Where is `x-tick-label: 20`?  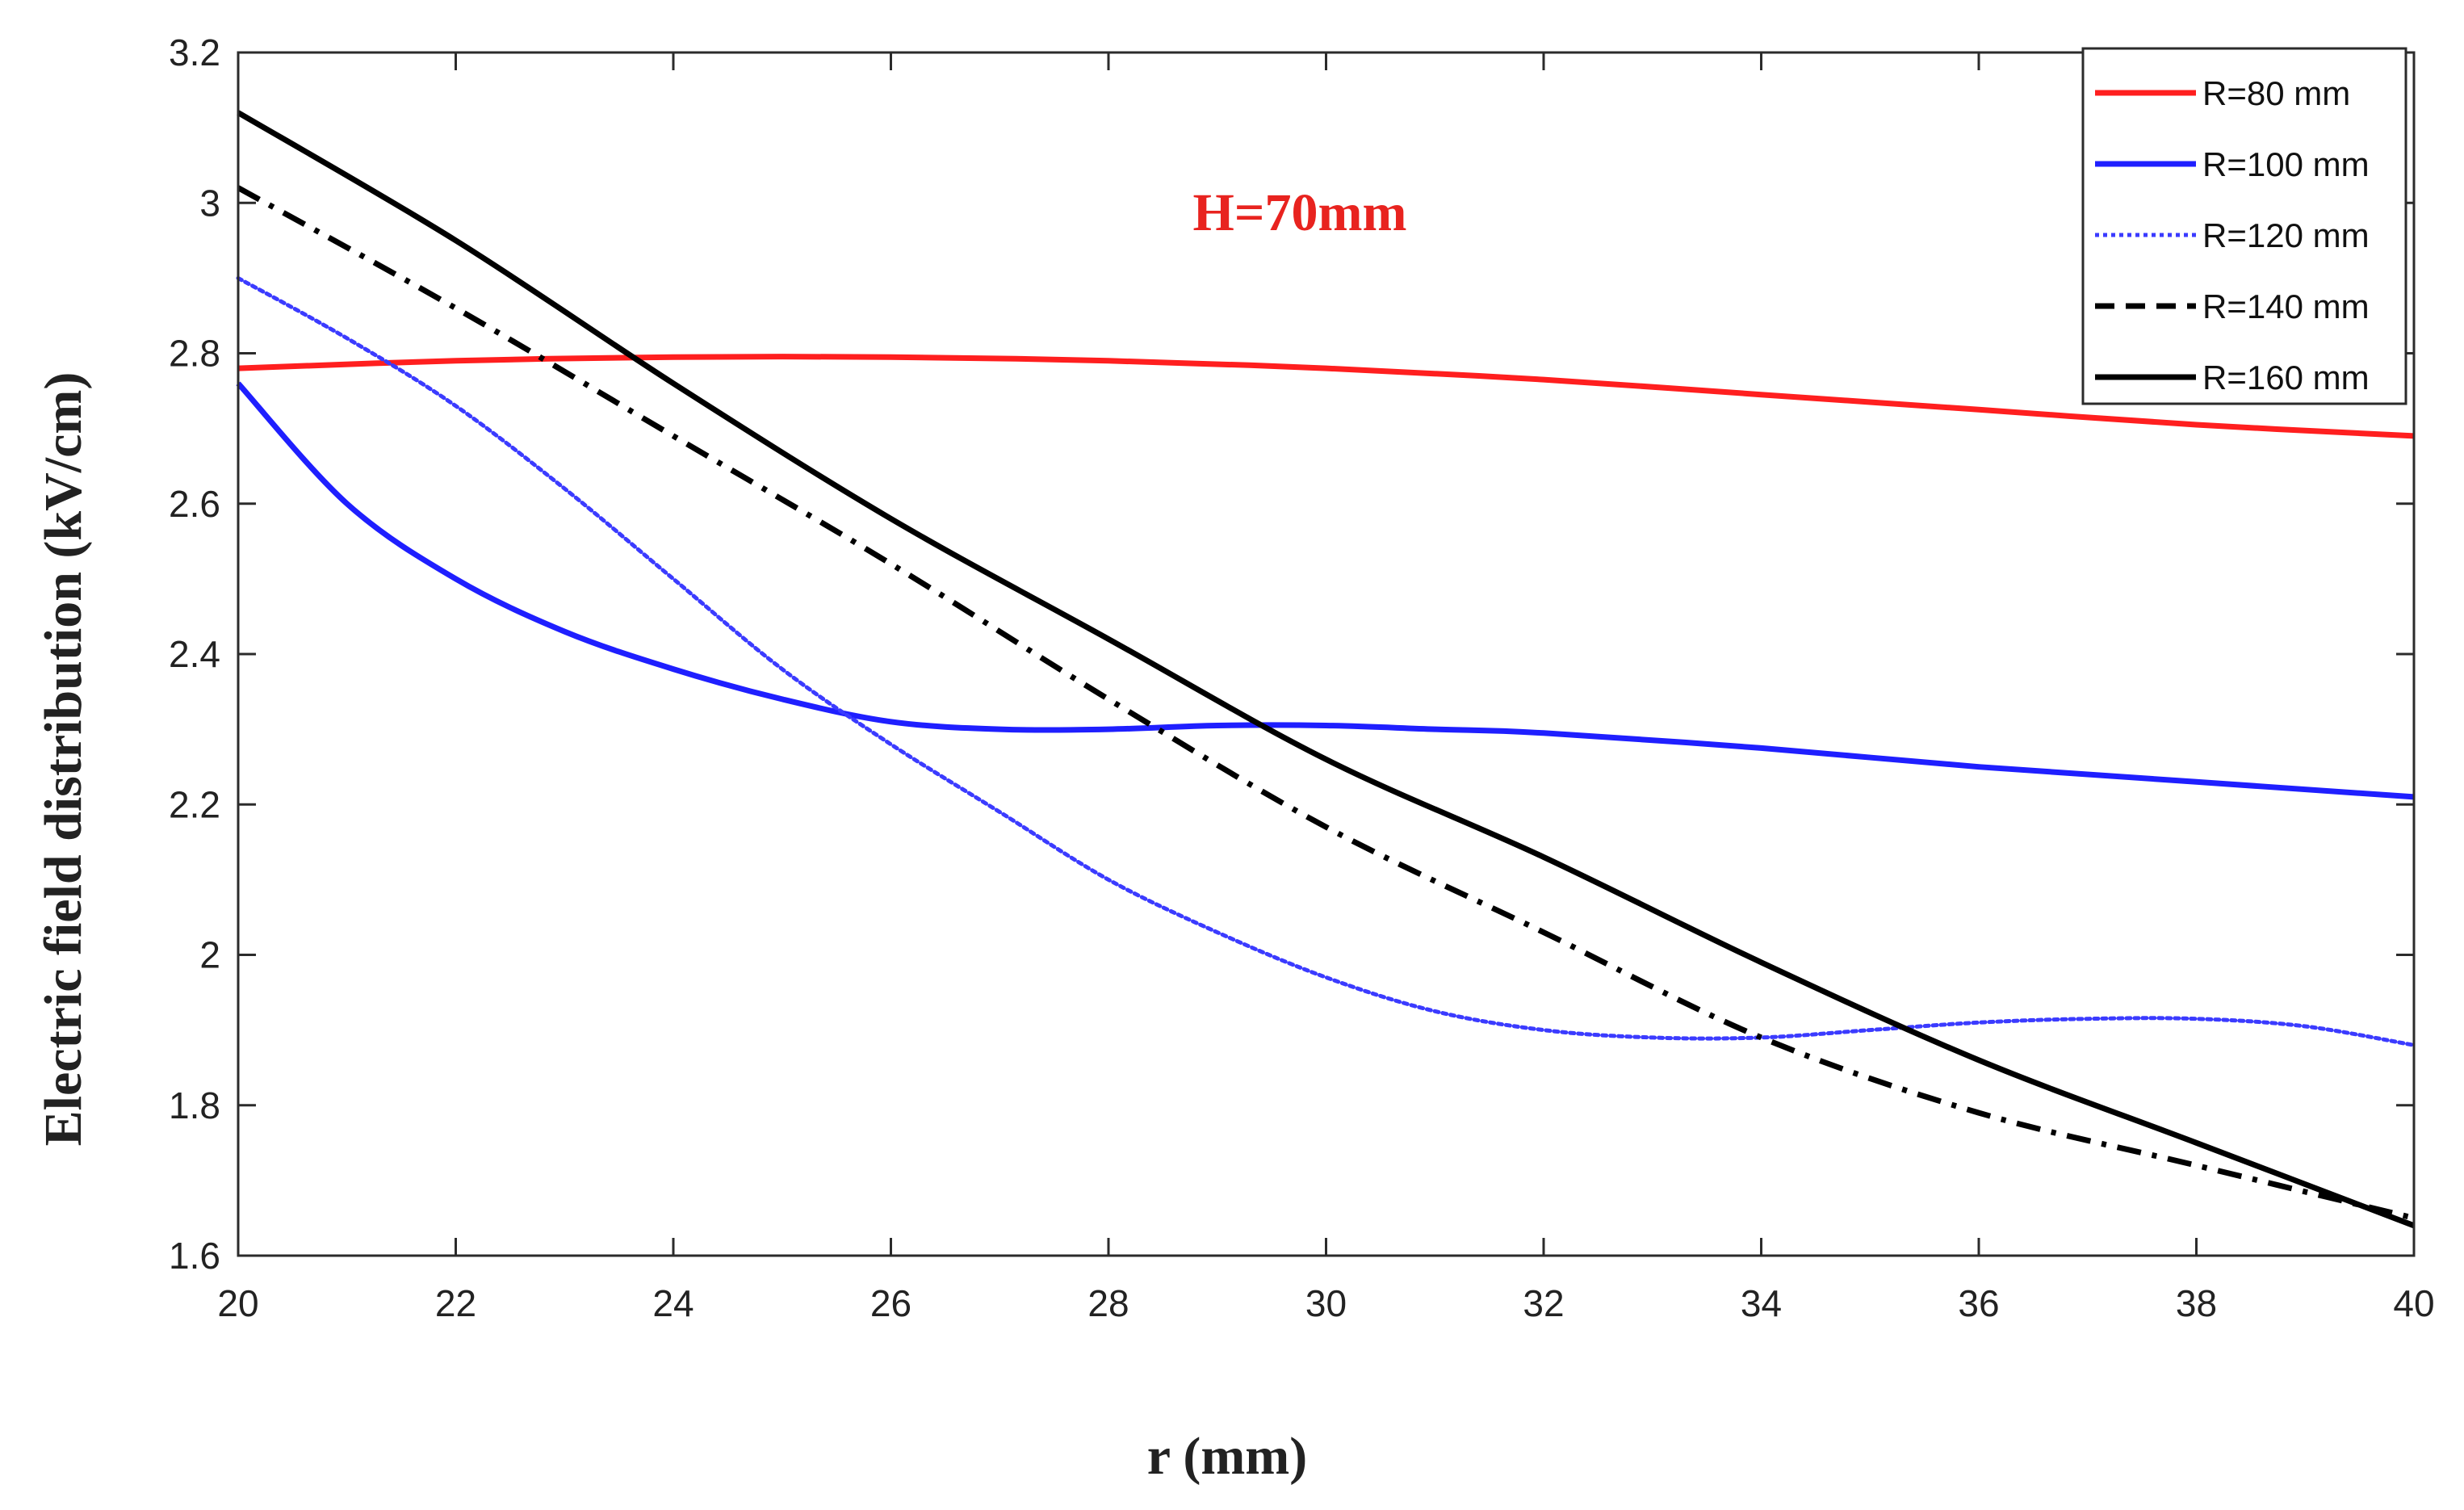
x-tick-label: 20 is located at coordinates (237, 1303).